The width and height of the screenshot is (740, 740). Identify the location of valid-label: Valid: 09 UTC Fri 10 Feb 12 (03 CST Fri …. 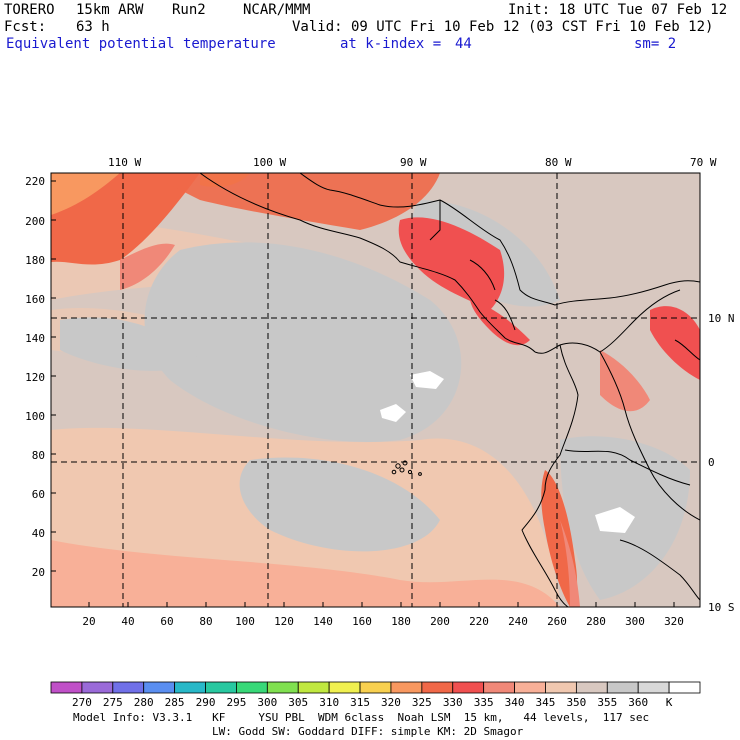
(503, 27).